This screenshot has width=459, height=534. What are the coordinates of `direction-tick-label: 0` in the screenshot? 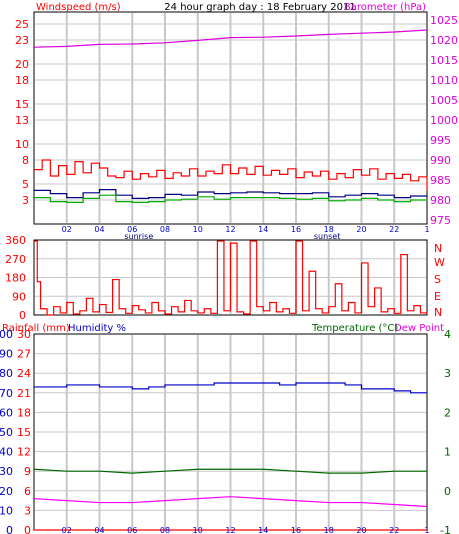 It's located at (22, 315).